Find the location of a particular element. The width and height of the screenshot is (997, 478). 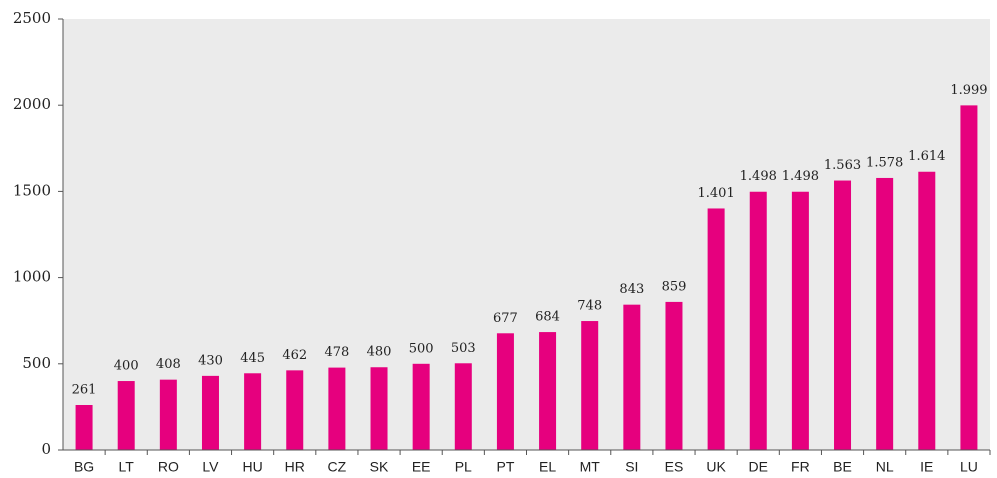

x-tick-label: MT is located at coordinates (590, 467).